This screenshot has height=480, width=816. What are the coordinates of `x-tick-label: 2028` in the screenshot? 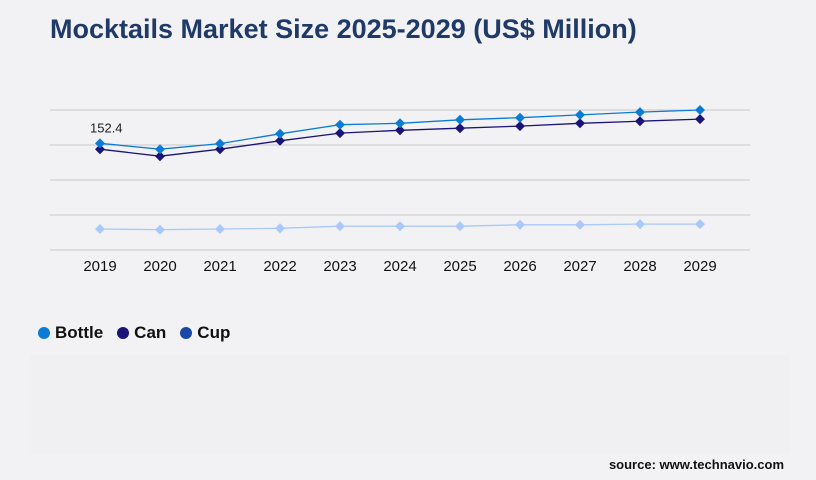 It's located at (639, 266).